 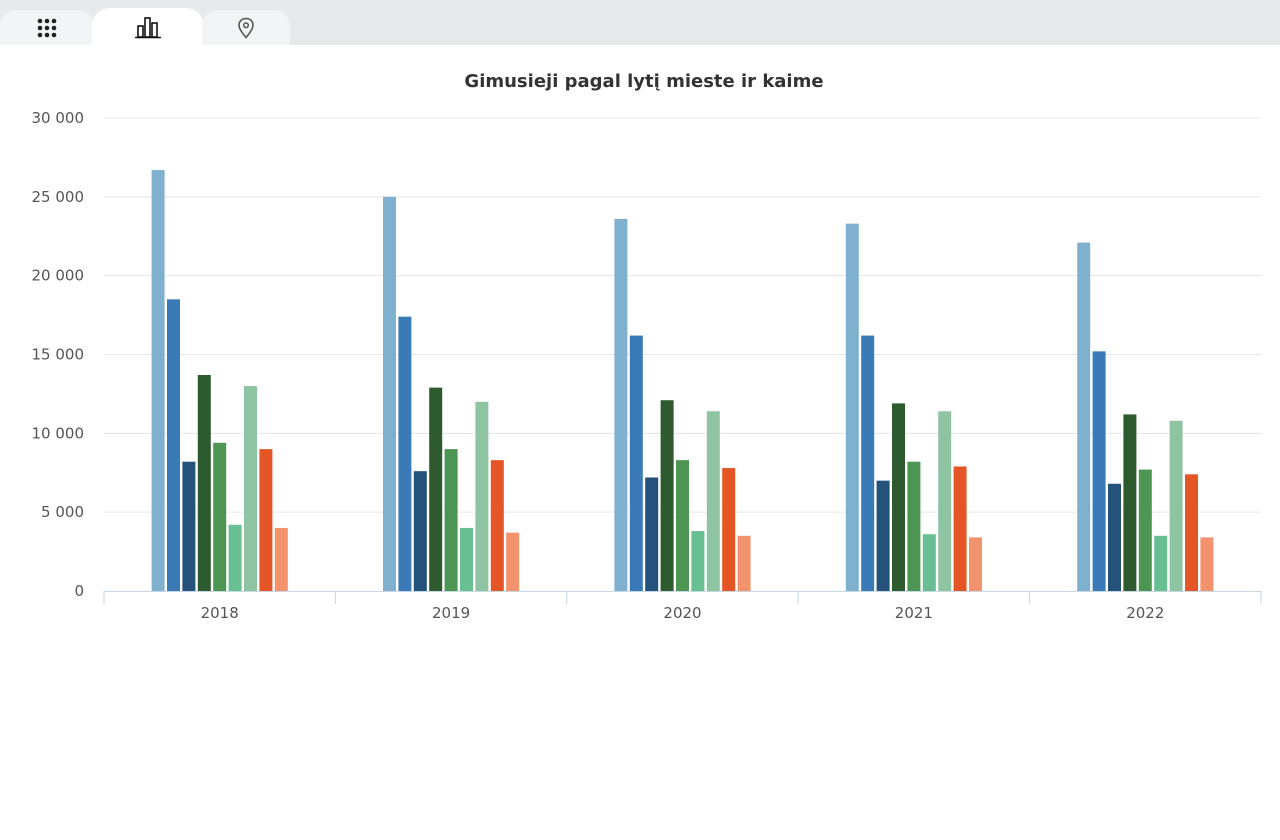 I want to click on y-tick-label: 5 000, so click(x=62, y=512).